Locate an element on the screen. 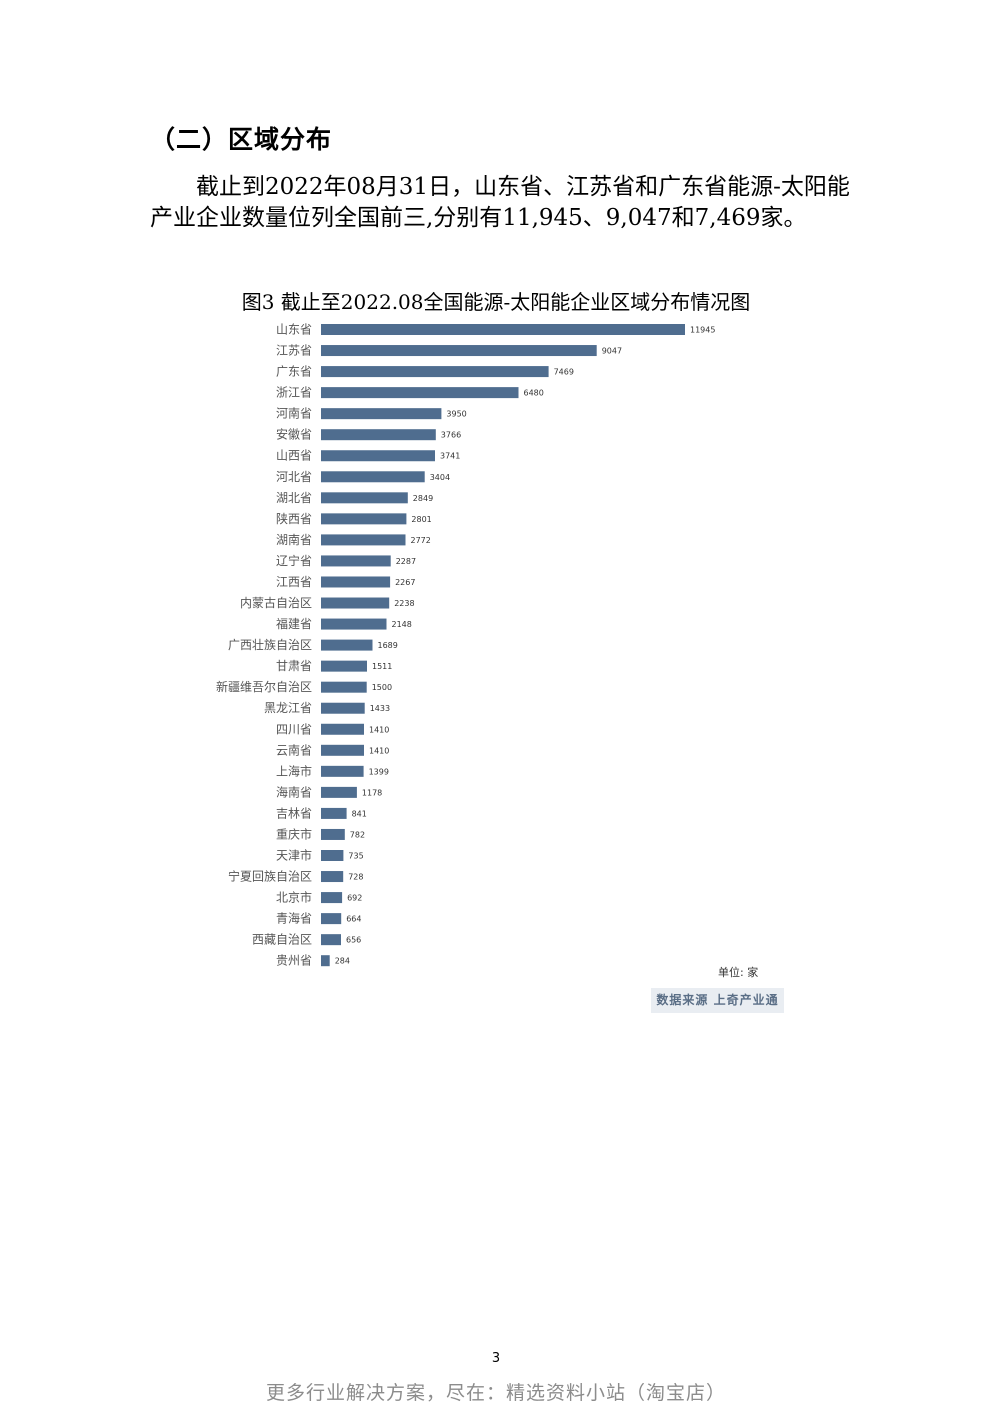  value-label: 1511 is located at coordinates (382, 666).